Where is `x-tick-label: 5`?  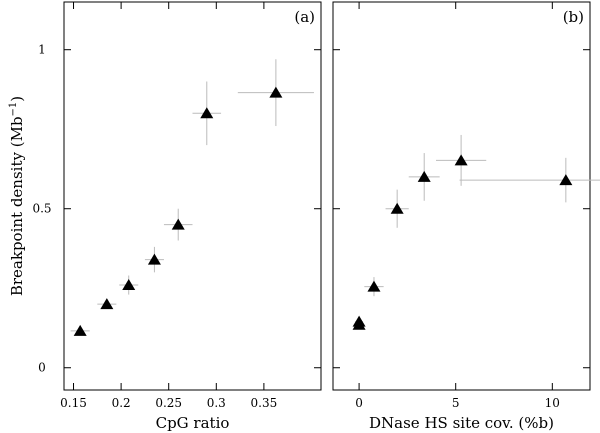
x-tick-label: 5 is located at coordinates (456, 403).